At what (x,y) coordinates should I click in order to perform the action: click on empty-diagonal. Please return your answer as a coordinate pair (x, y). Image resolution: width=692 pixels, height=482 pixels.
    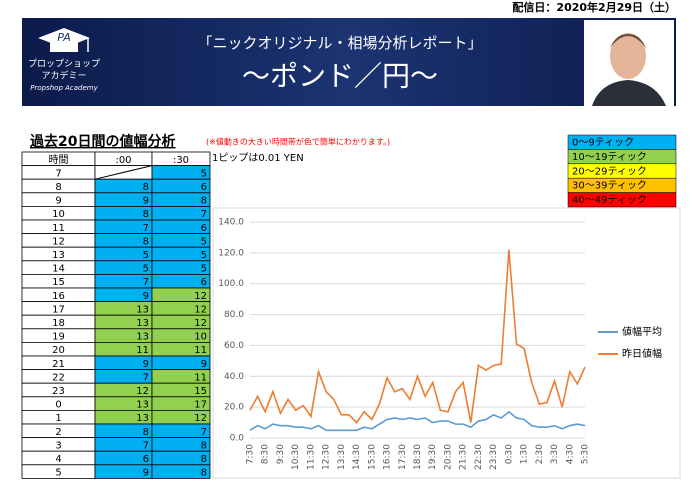
    Looking at the image, I should click on (123, 172).